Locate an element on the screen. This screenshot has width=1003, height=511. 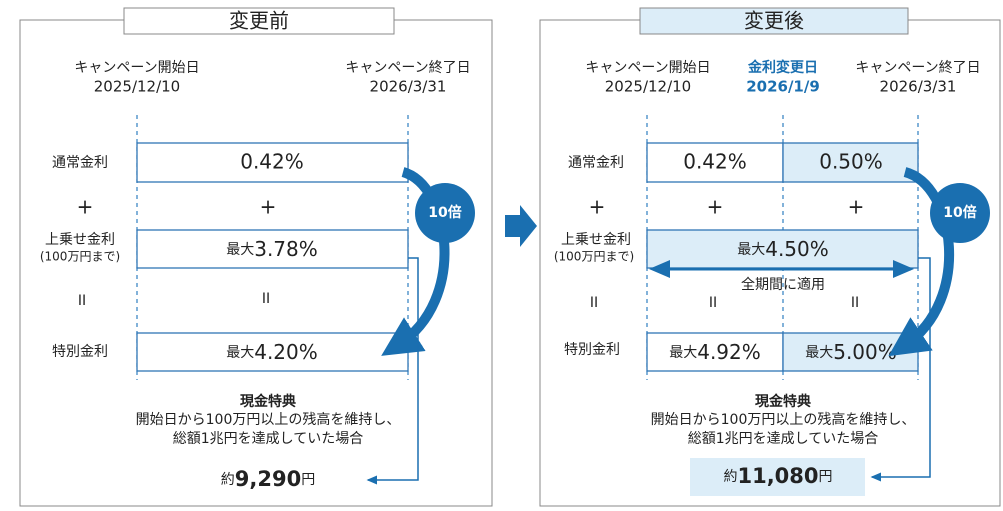
rate-value: 3.78% is located at coordinates (286, 249).